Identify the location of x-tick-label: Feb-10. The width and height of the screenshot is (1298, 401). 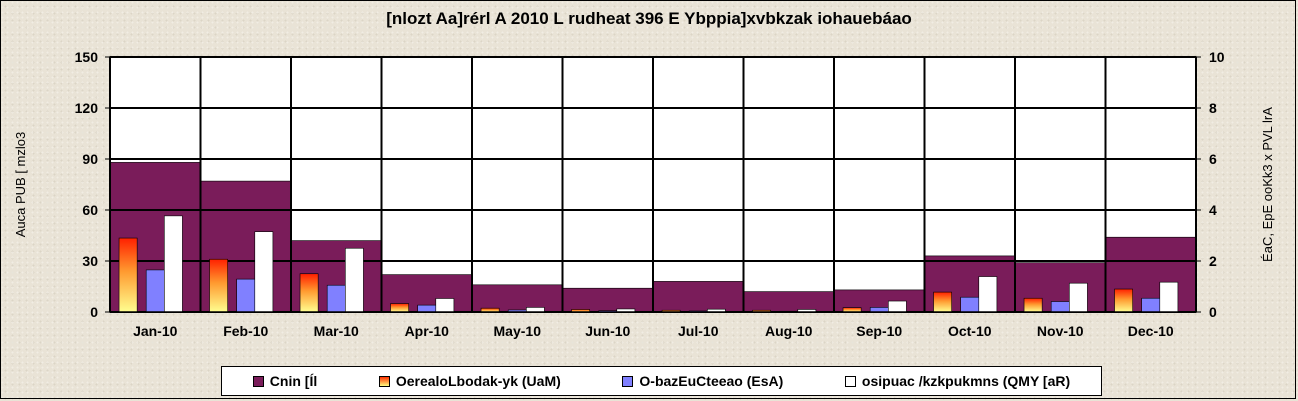
(245, 331).